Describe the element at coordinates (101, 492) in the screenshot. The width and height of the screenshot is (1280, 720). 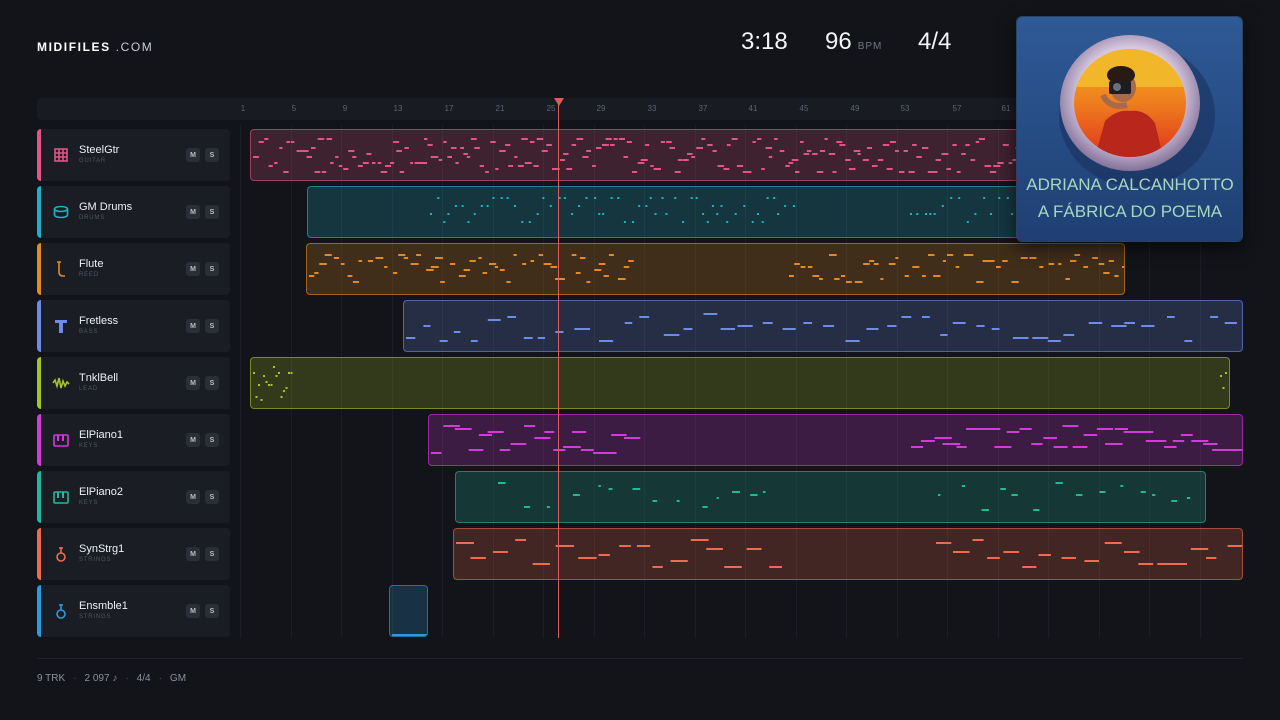
I see `track-name: ElPiano2` at that location.